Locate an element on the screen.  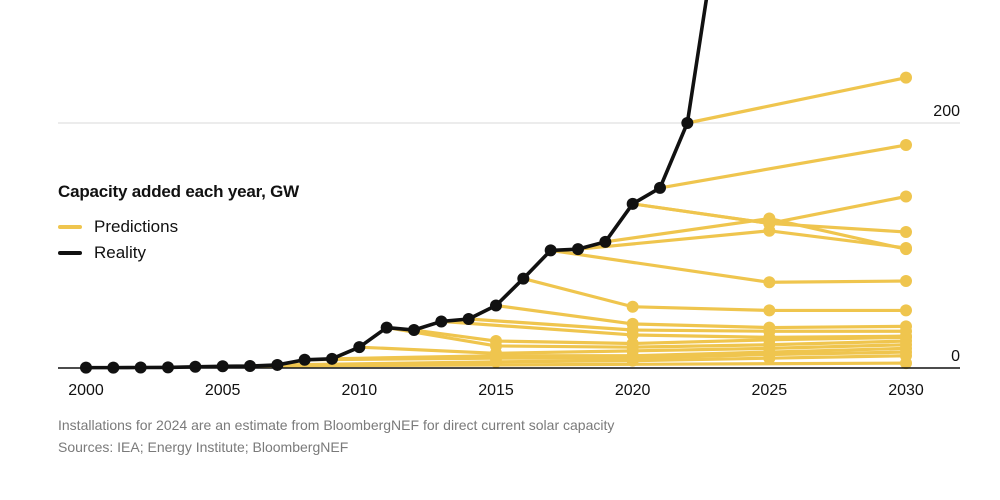
y-tick-label: 0 is located at coordinates (955, 356).